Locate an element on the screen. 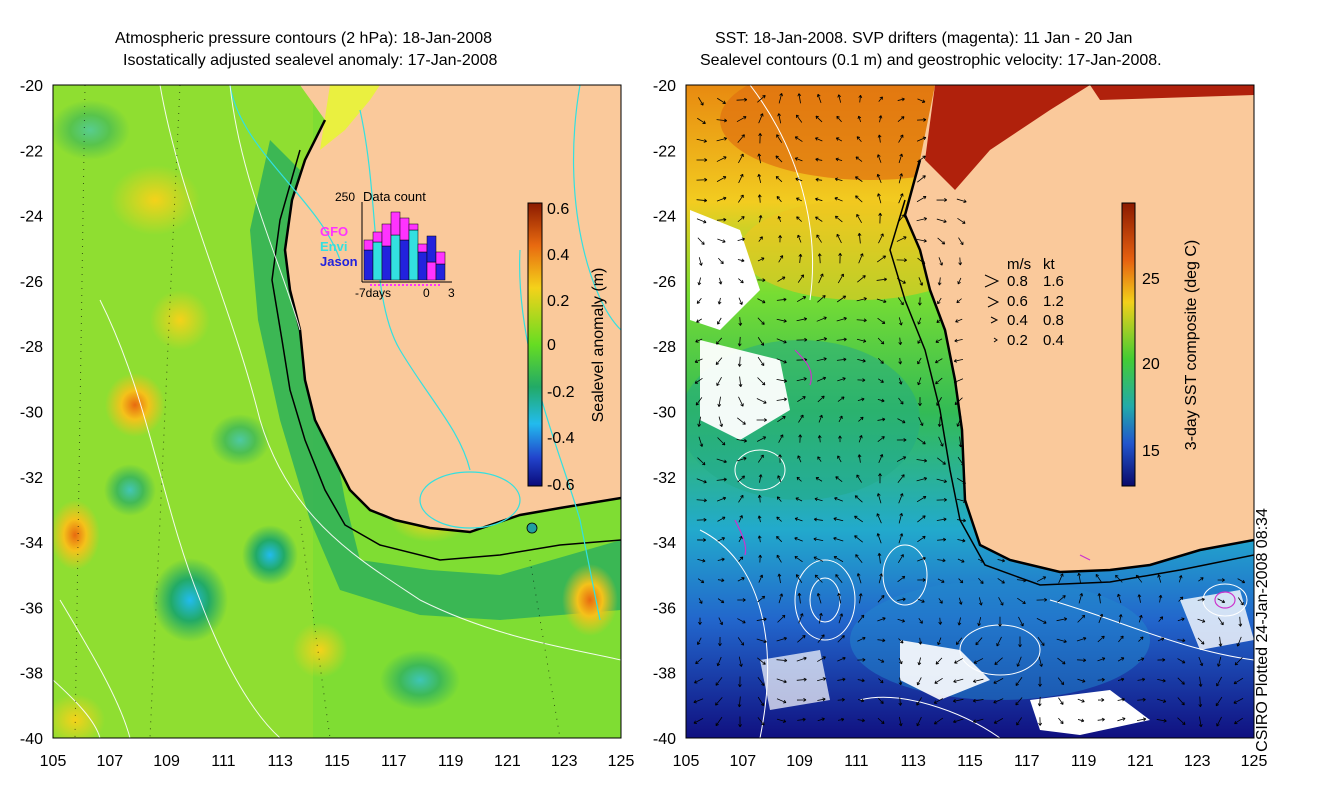 The image size is (1320, 810). right-lat-tick: -26 is located at coordinates (664, 282).